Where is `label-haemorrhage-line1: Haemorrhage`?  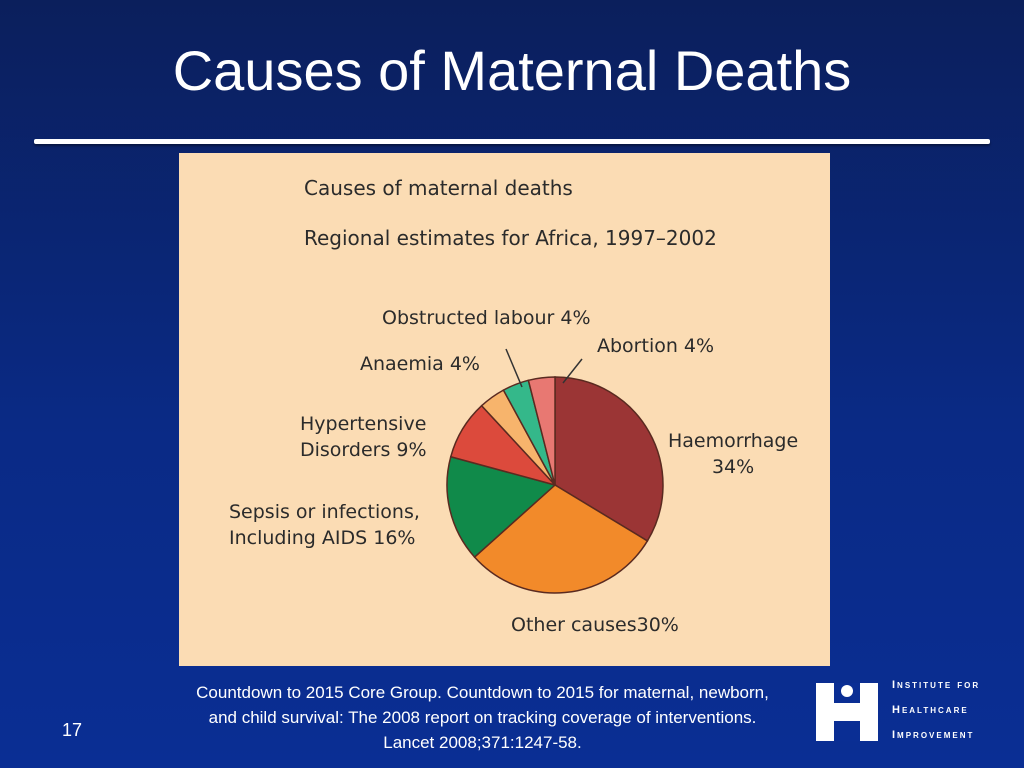
label-haemorrhage-line1: Haemorrhage is located at coordinates (733, 441).